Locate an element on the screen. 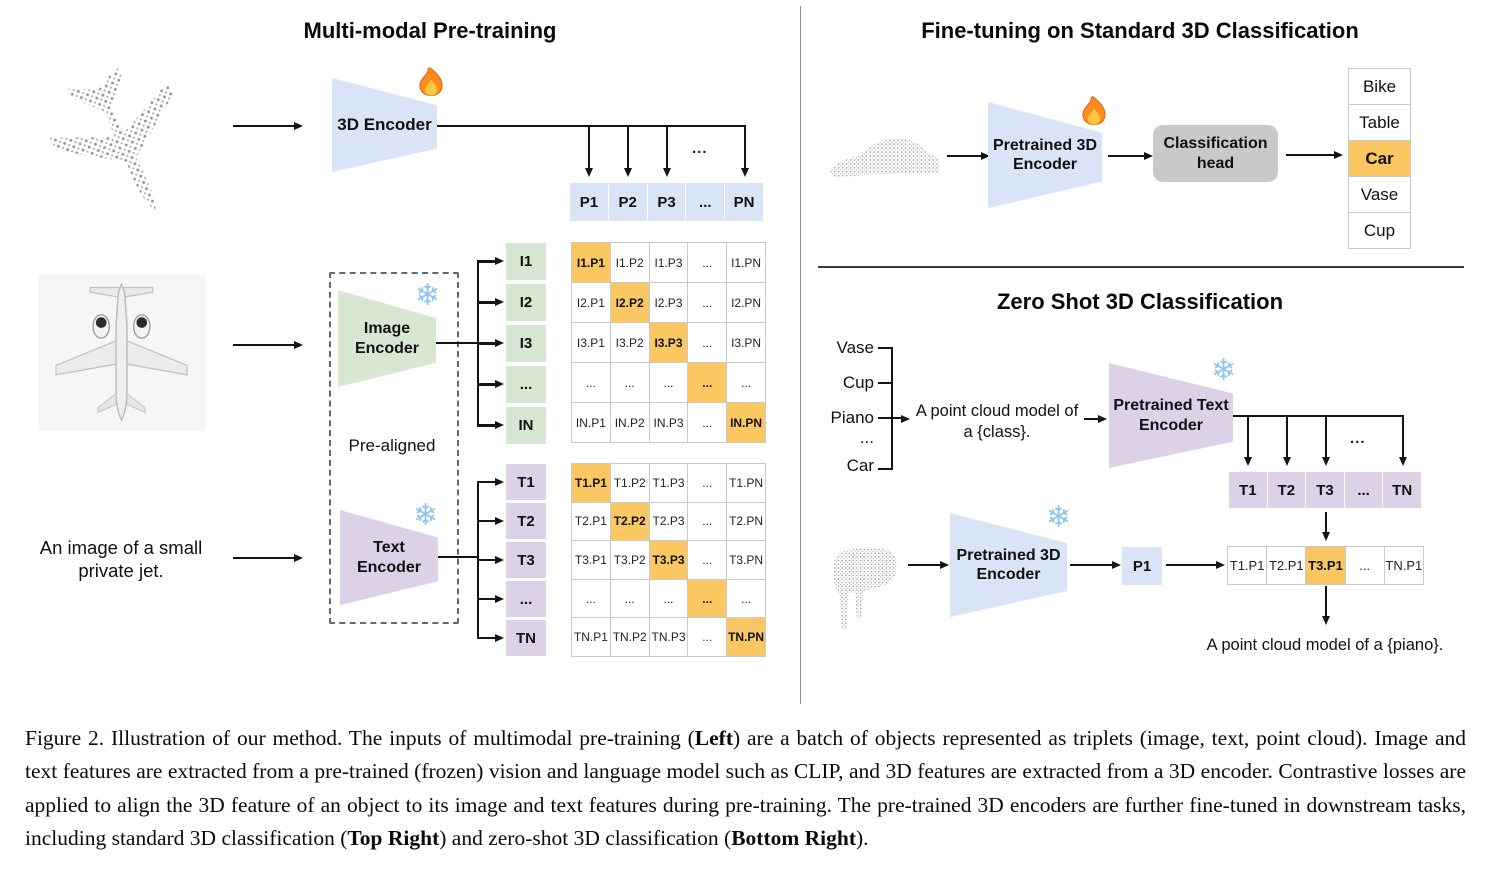 The width and height of the screenshot is (1490, 888). zeroshot-t-row: T1 T2 T3 ... TN is located at coordinates (1325, 490).